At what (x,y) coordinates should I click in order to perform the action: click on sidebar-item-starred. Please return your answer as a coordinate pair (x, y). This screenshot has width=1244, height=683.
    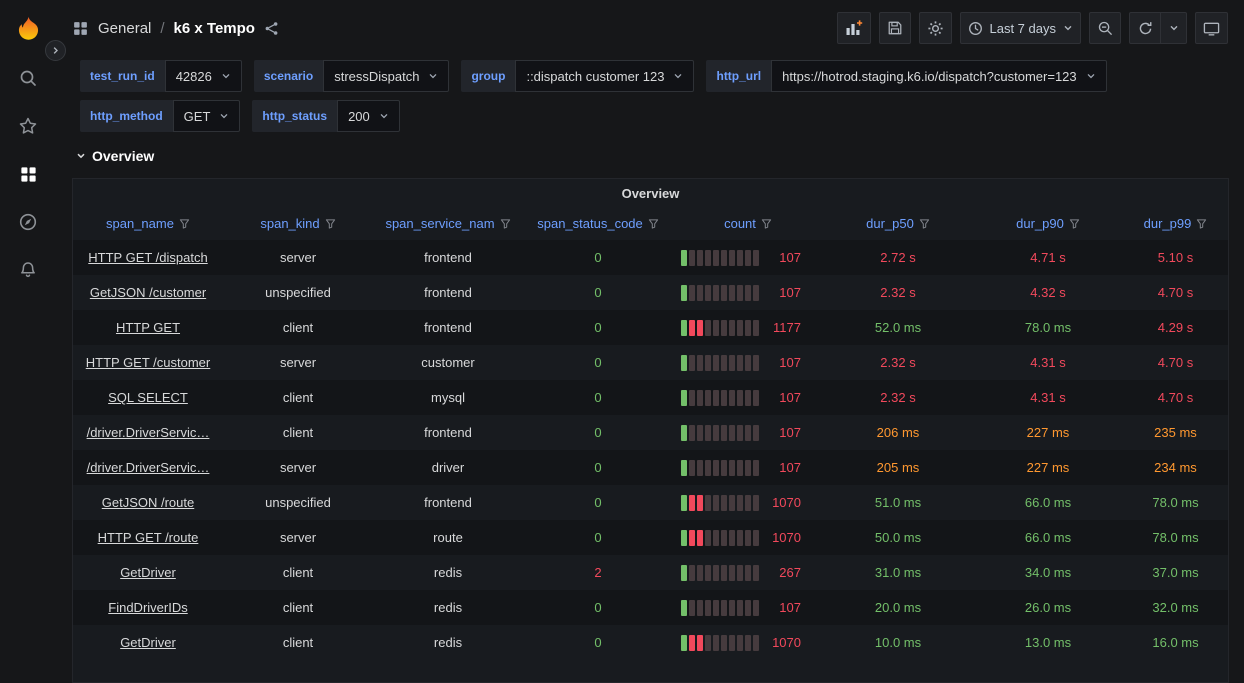
    Looking at the image, I should click on (28, 126).